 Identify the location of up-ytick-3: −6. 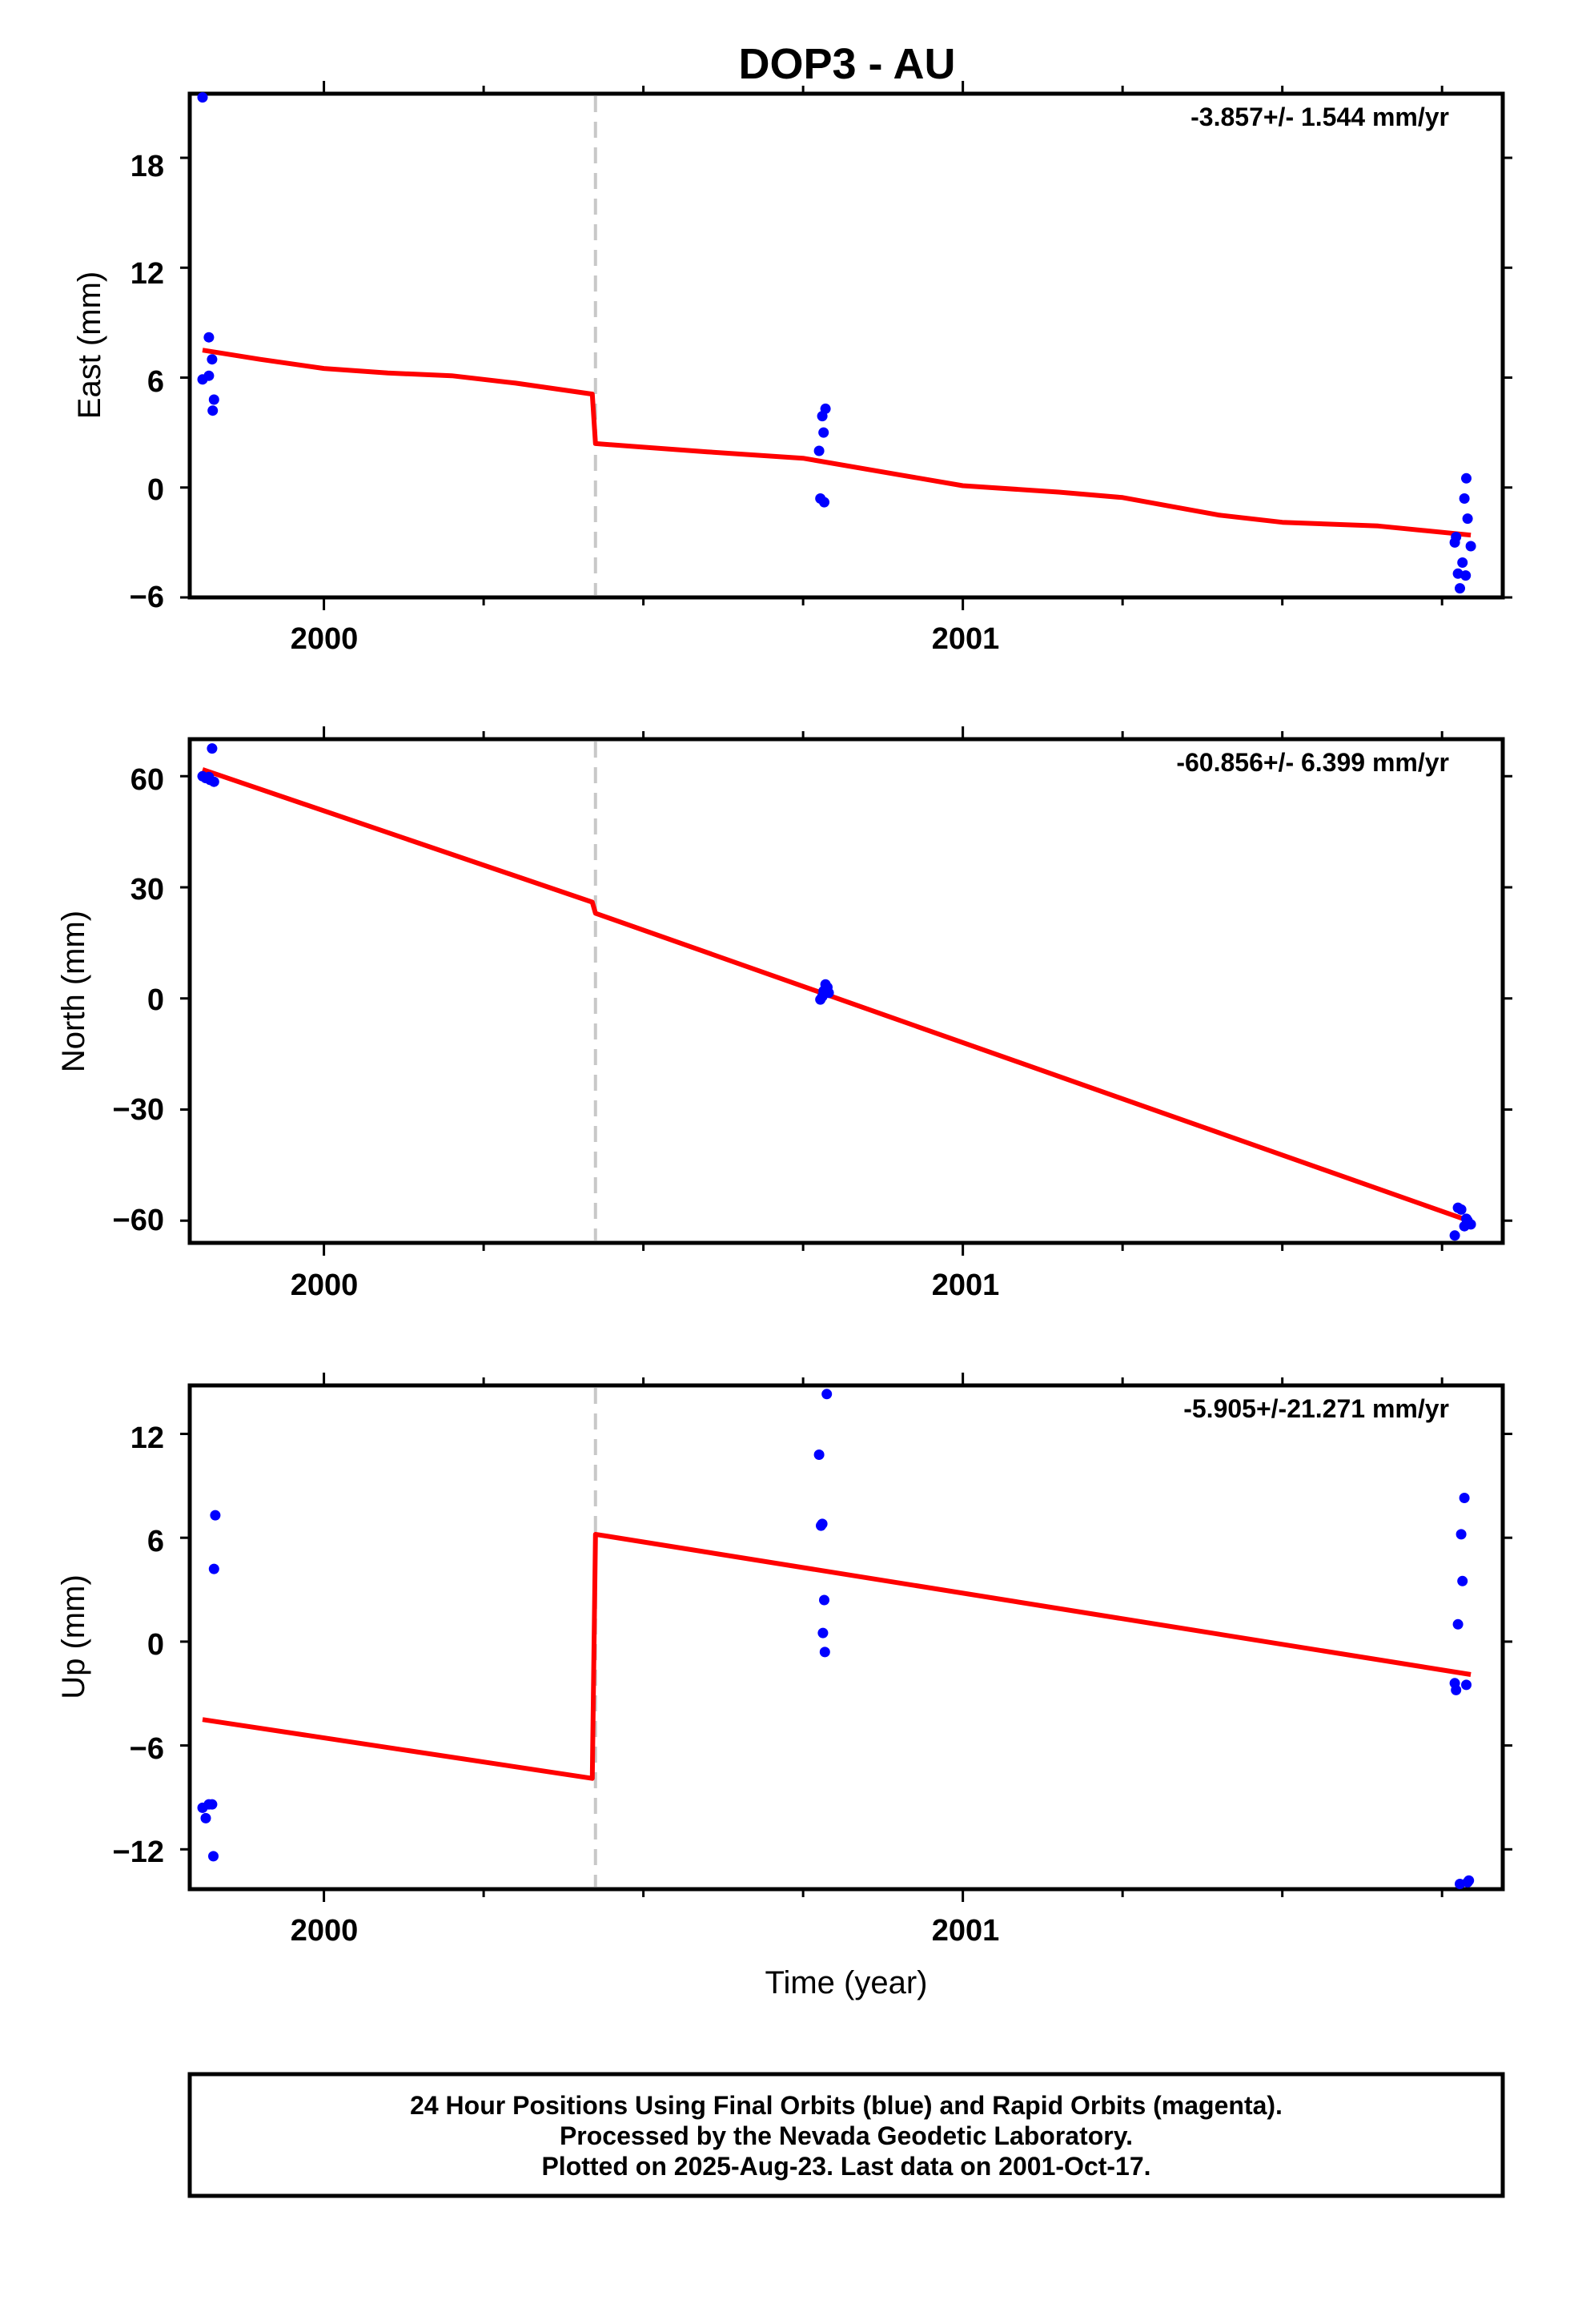
(147, 1749).